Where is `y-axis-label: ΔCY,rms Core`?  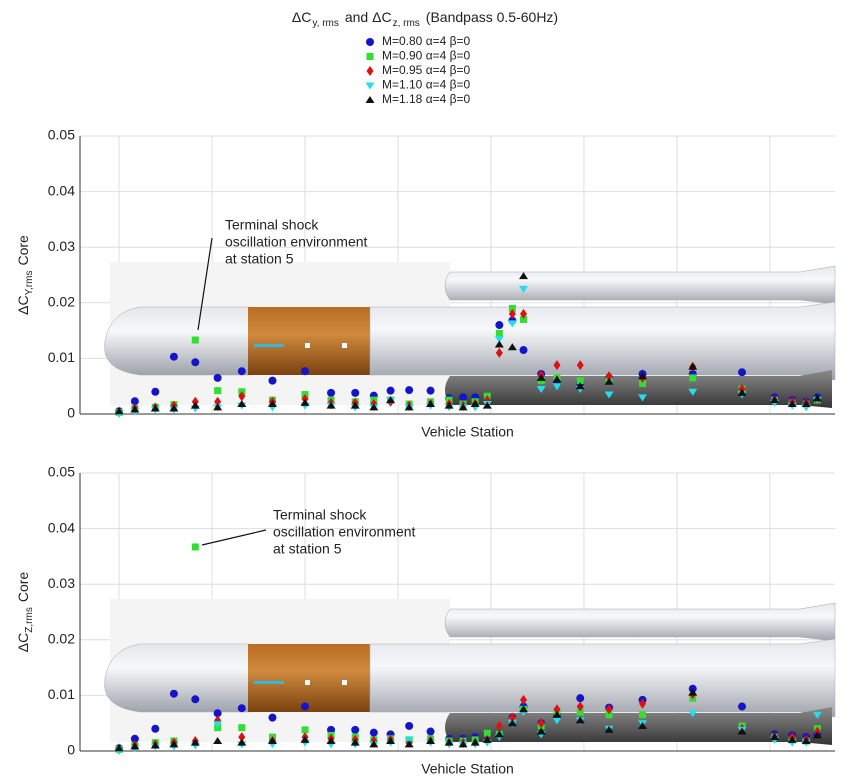 y-axis-label: ΔCY,rms Core is located at coordinates (25, 275).